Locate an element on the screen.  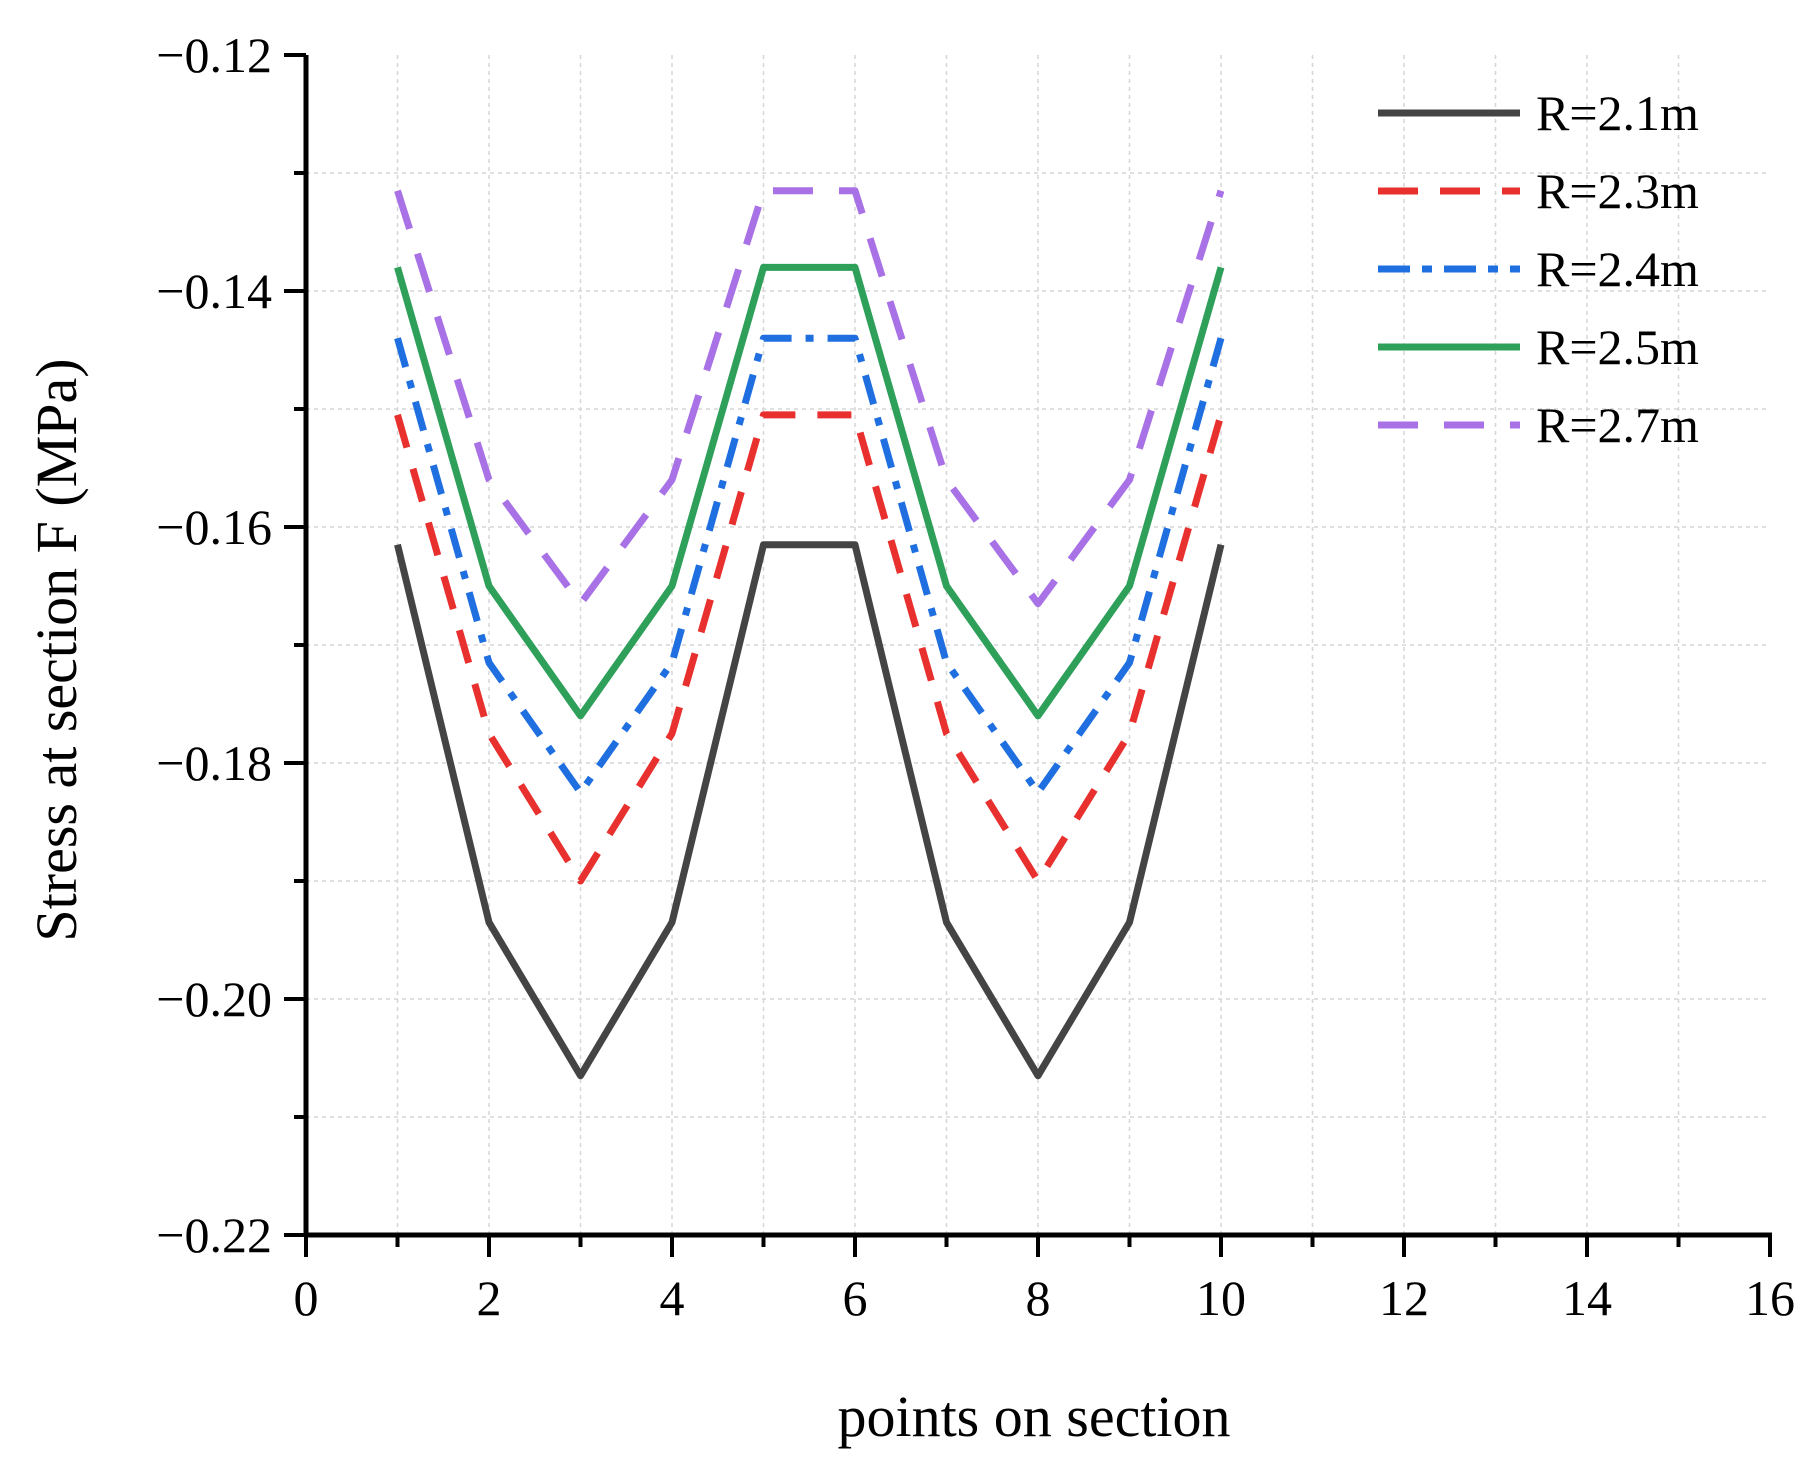
x-tick-label: 8 is located at coordinates (1038, 1298).